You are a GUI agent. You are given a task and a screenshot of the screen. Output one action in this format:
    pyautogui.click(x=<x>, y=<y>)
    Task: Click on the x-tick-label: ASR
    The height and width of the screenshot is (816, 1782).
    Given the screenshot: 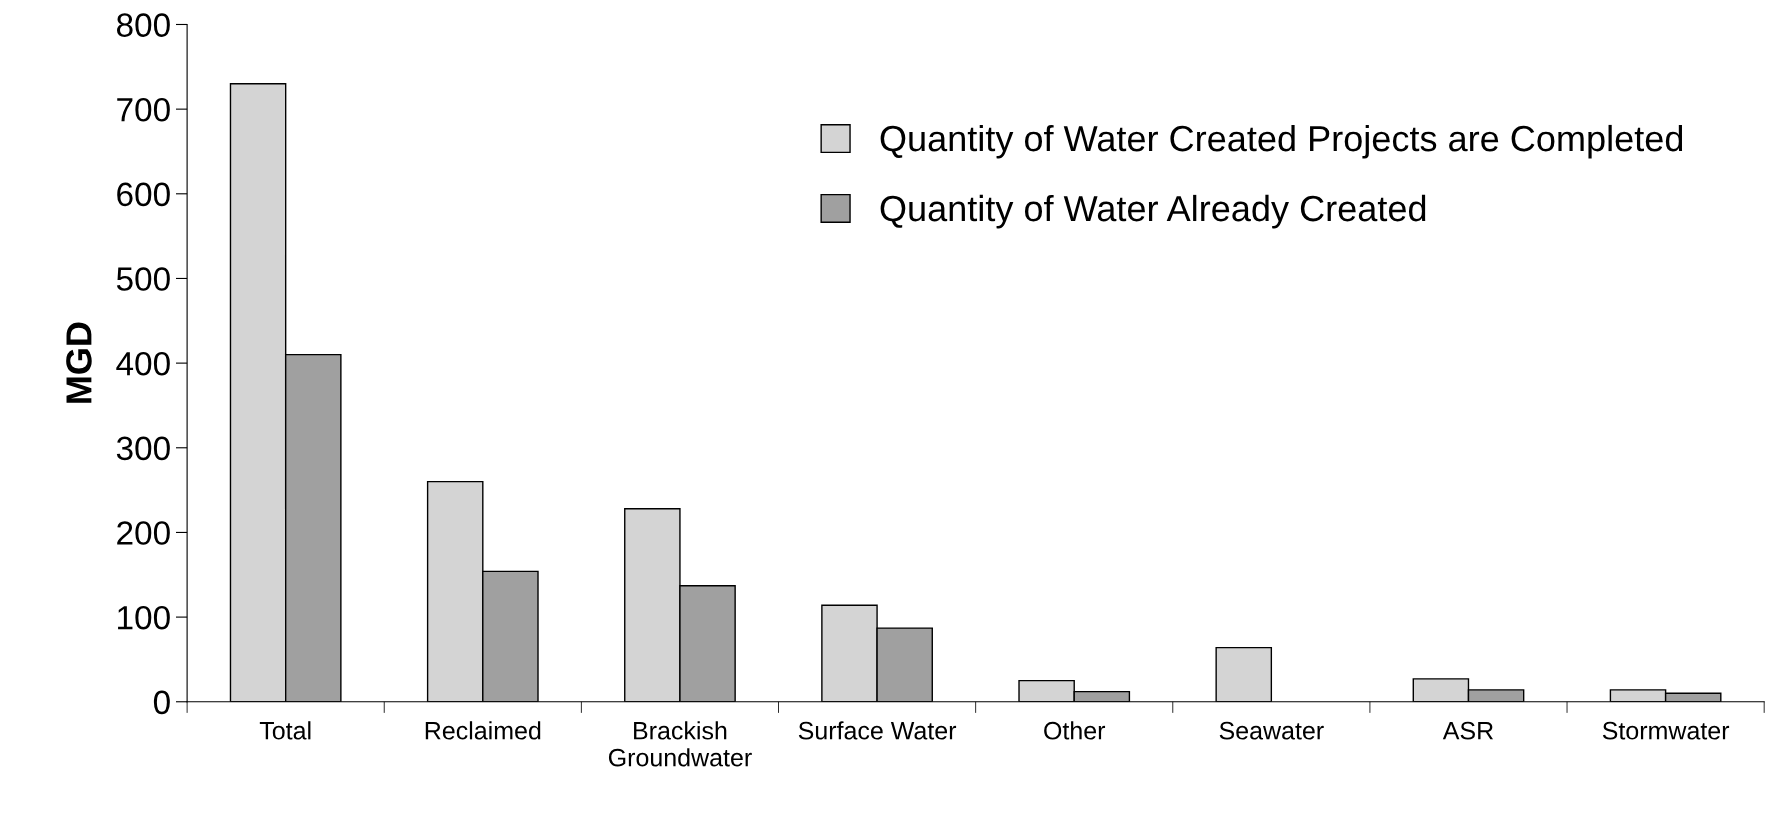 What is the action you would take?
    pyautogui.click(x=1468, y=730)
    